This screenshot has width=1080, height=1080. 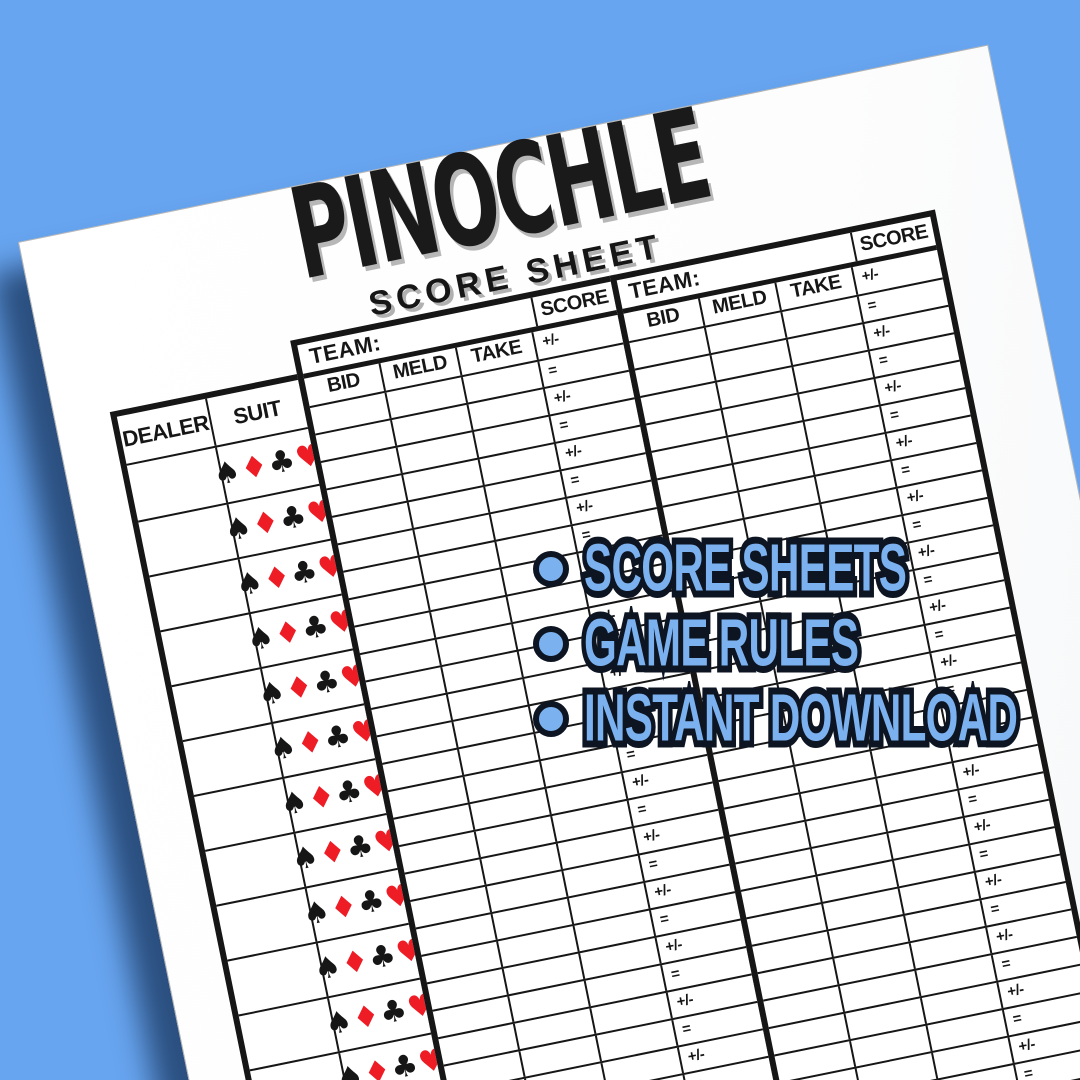 I want to click on feature-text-score-sheets: SCORE SHEETS, so click(x=745, y=568).